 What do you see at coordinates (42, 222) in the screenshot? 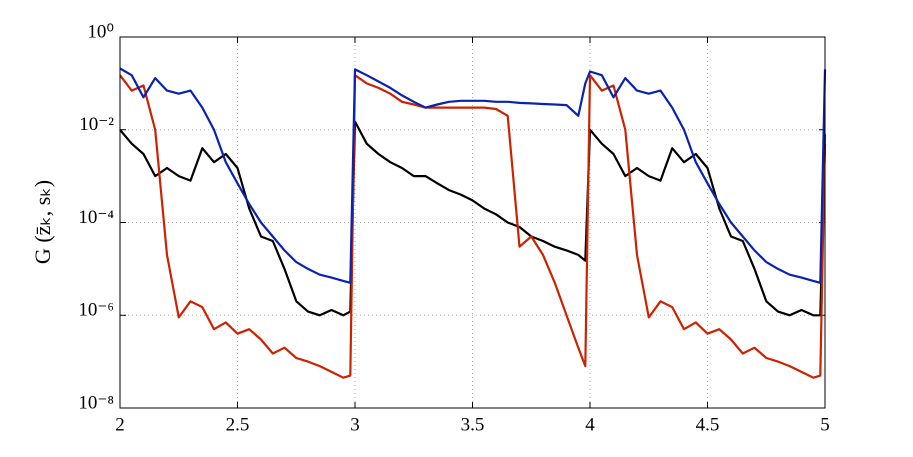
I see `y-axis-label: G (z̄ₖ, sₖ)` at bounding box center [42, 222].